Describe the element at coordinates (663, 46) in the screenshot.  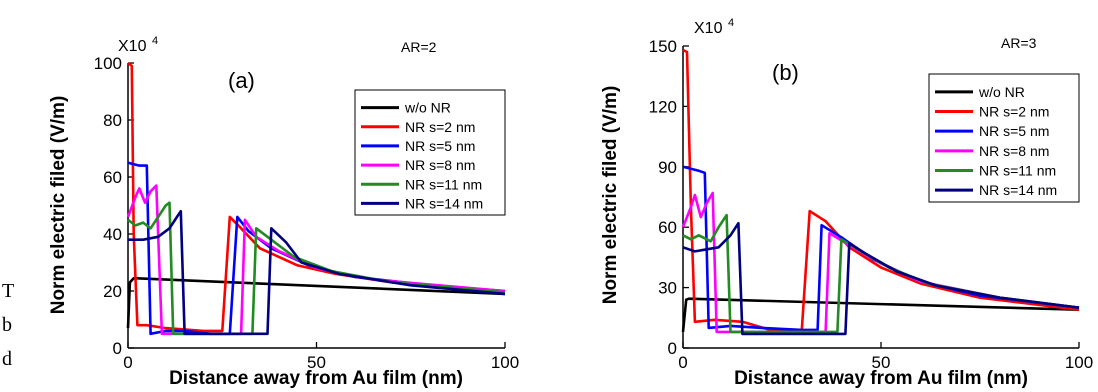
I see `y-tick-label: 150` at that location.